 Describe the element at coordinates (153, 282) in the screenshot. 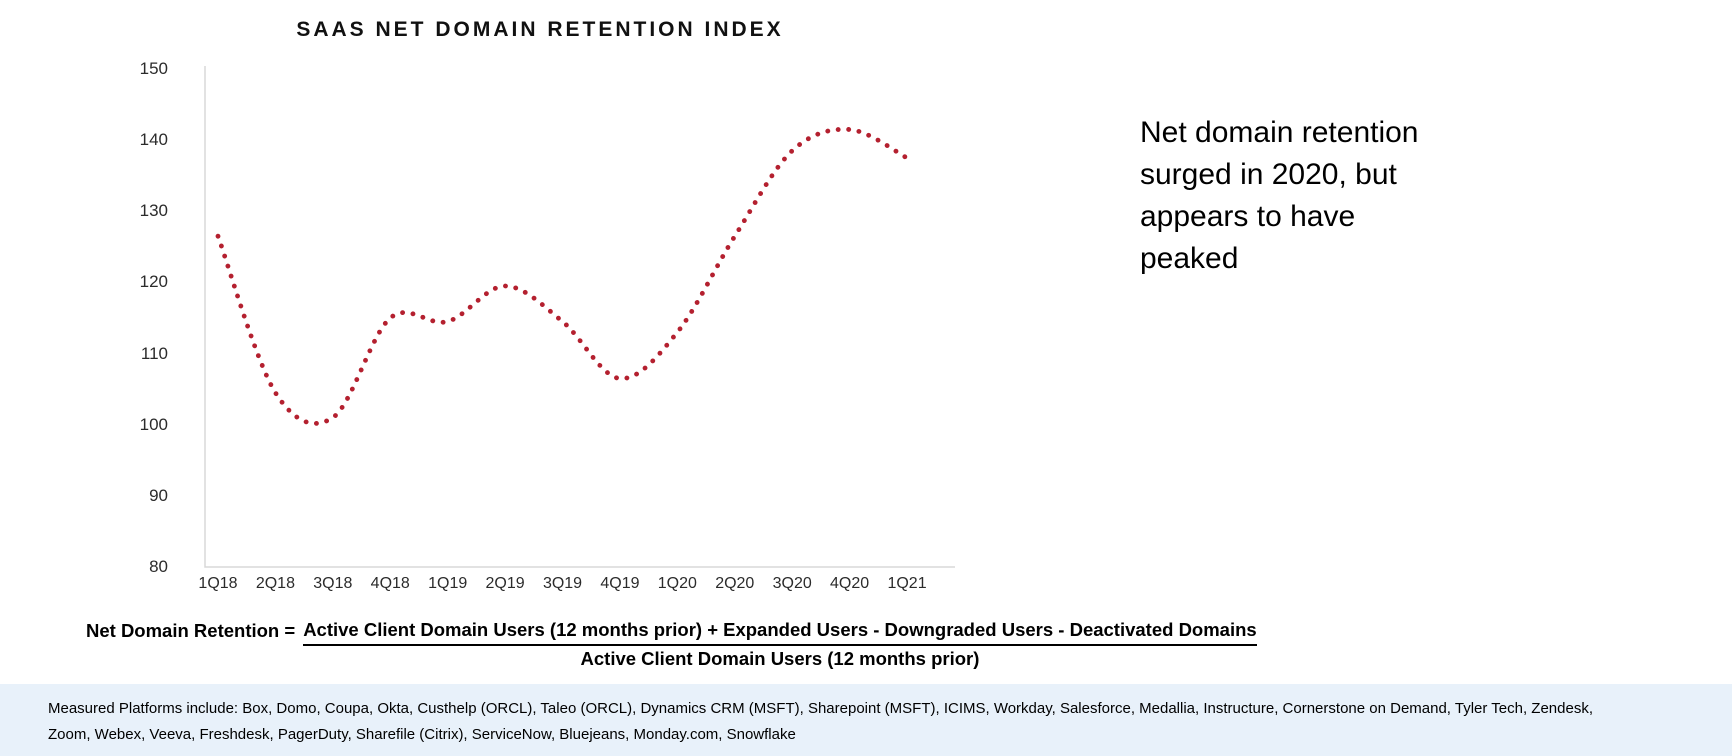

I see `y-axis-tick-label: 120` at that location.